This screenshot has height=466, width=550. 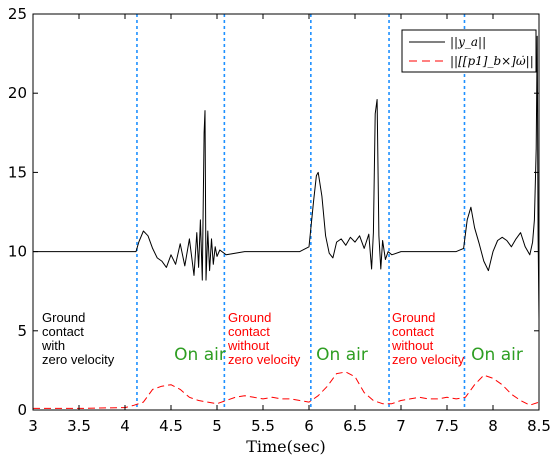 I want to click on x-tick-label: 5, so click(x=217, y=426).